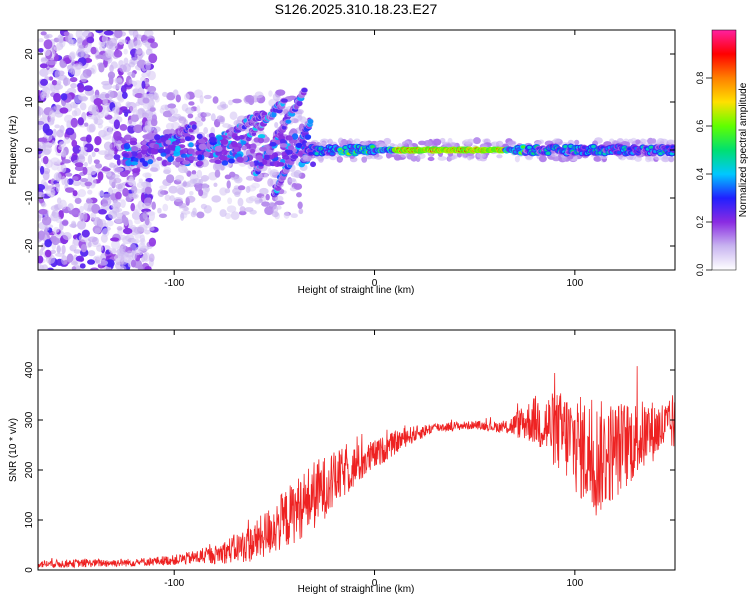 The height and width of the screenshot is (605, 750). What do you see at coordinates (29, 197) in the screenshot?
I see `spectrogram-y-tick-label: -10` at bounding box center [29, 197].